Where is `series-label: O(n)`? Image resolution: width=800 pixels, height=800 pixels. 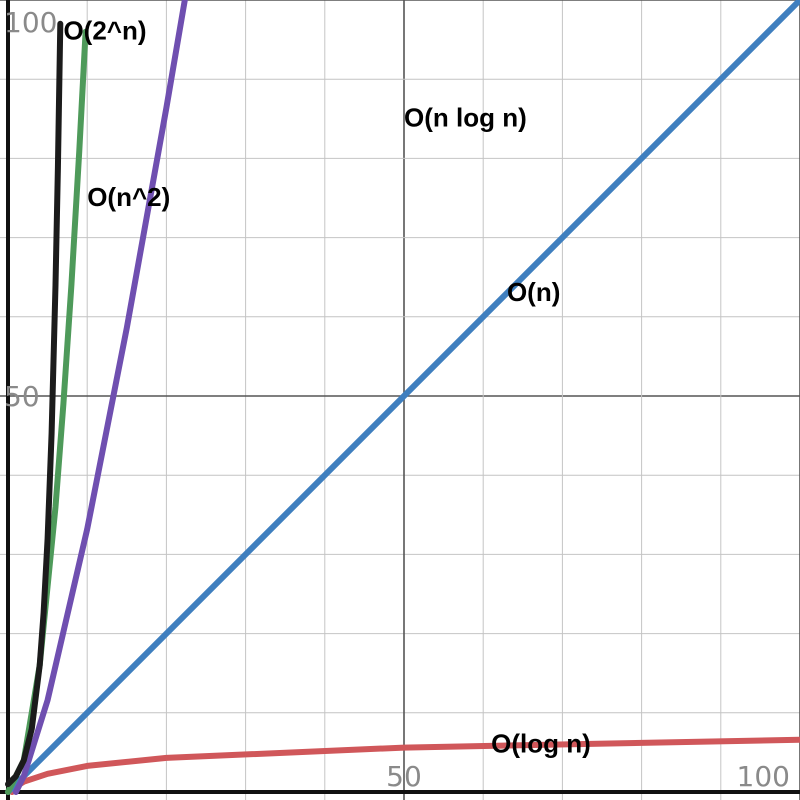
series-label: O(n) is located at coordinates (533, 292).